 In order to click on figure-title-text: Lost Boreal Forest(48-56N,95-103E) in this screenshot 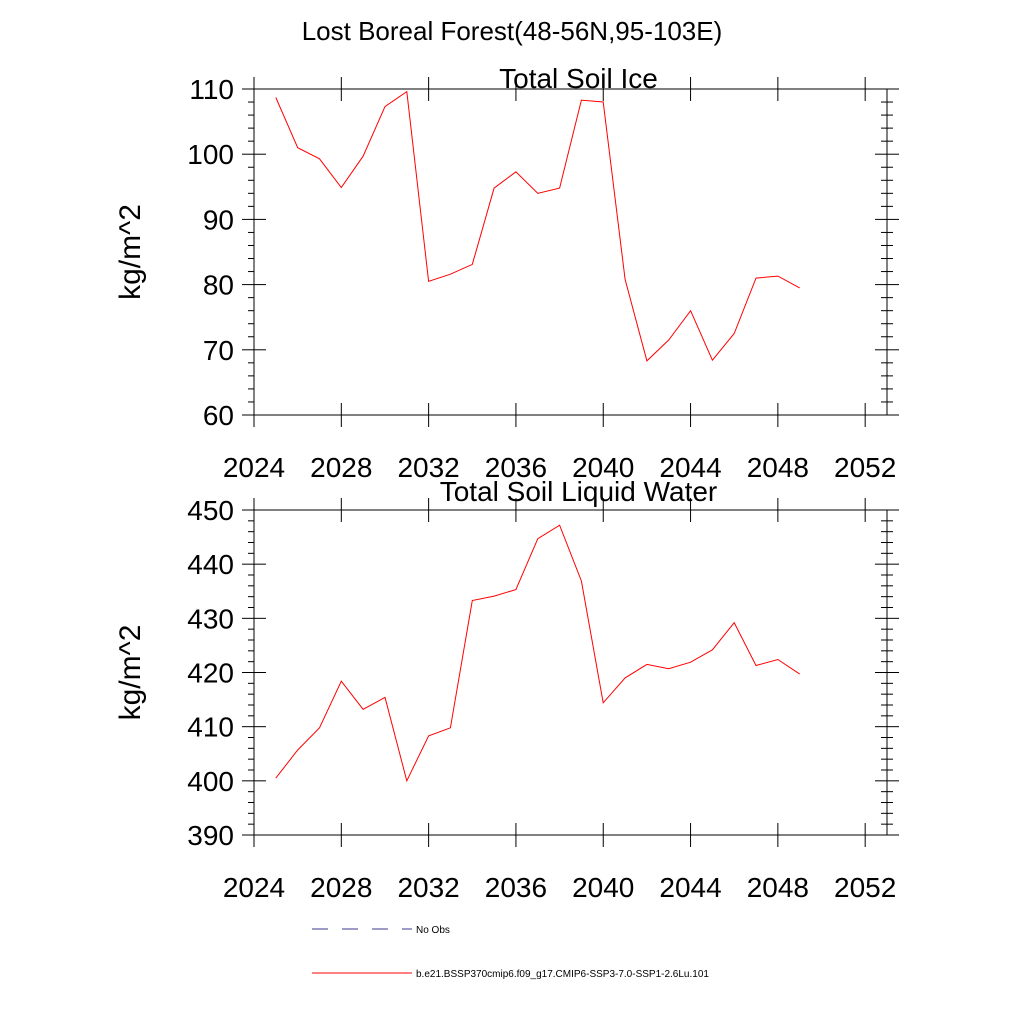, I will do `click(512, 31)`.